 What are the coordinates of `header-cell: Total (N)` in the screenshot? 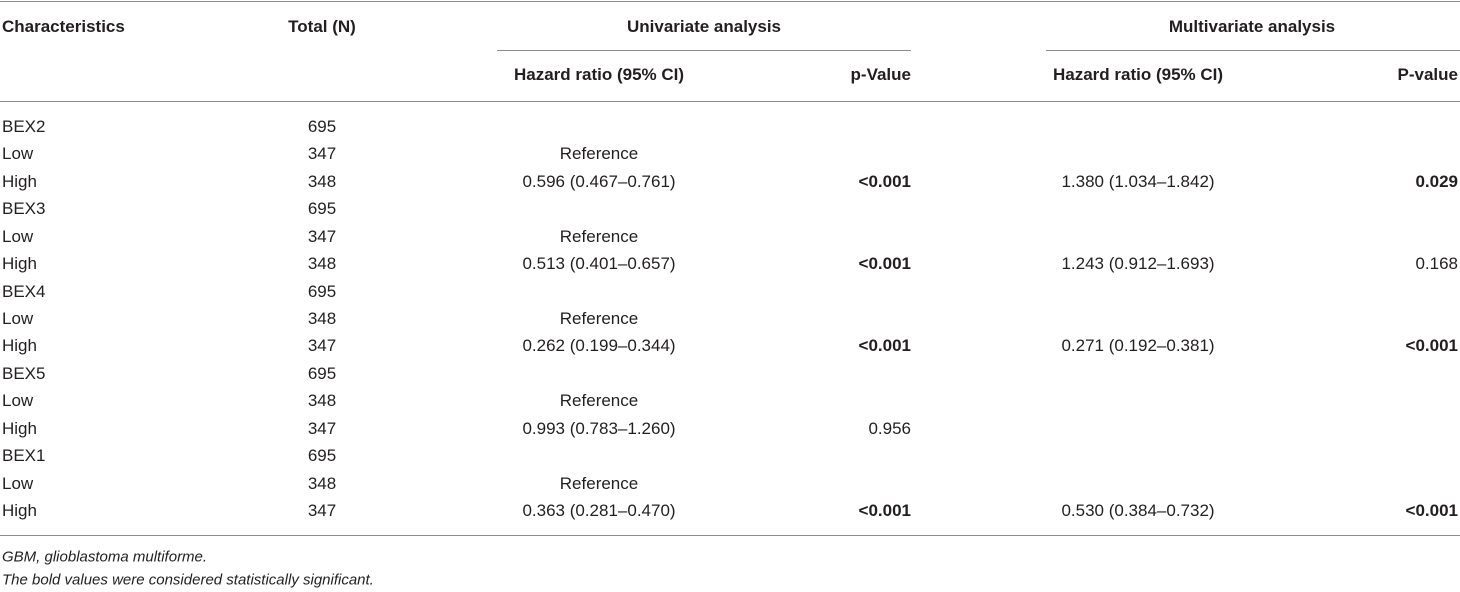 It's located at (322, 26).